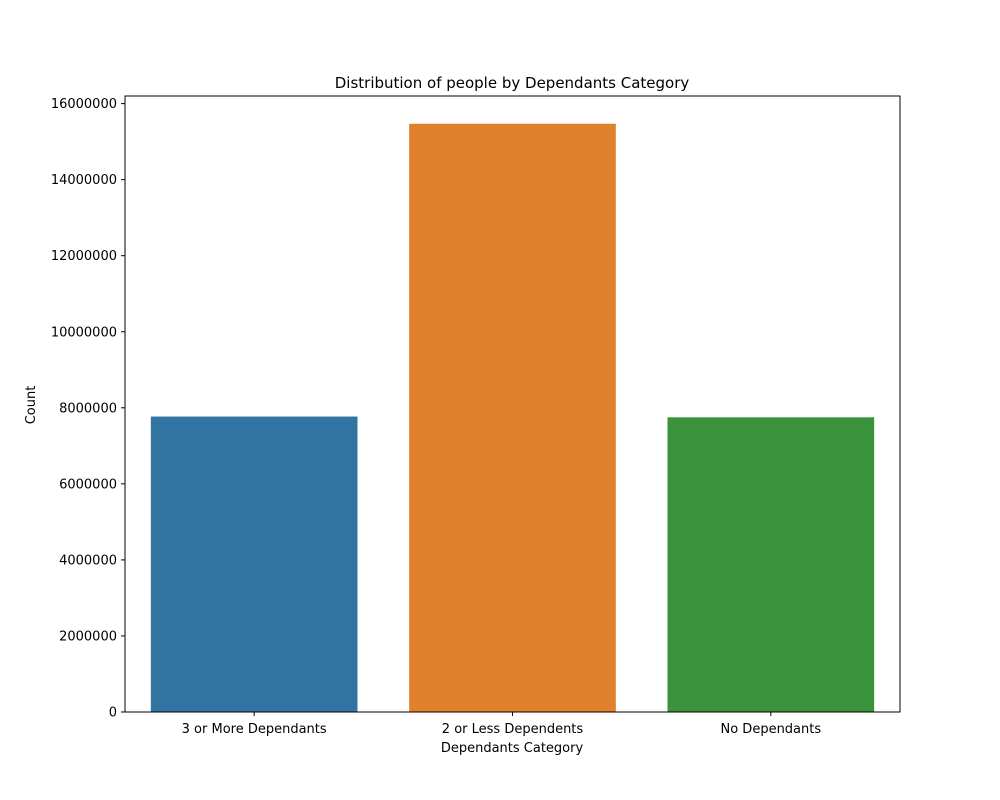 This screenshot has width=1000, height=800. What do you see at coordinates (771, 729) in the screenshot?
I see `x-tick-label: No Dependants` at bounding box center [771, 729].